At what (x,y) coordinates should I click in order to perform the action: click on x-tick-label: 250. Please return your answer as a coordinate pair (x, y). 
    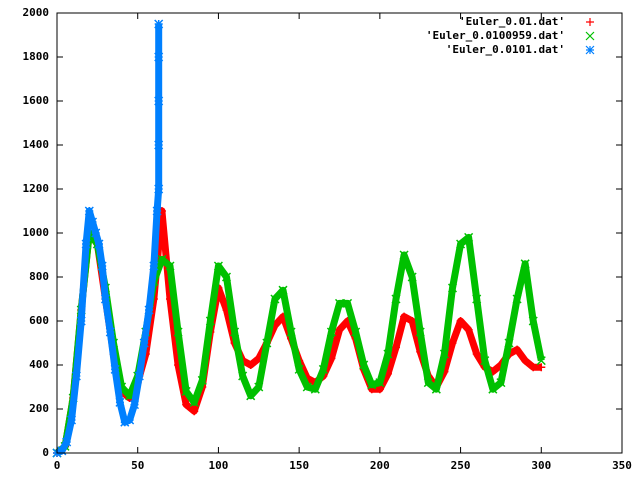
    Looking at the image, I should click on (461, 465).